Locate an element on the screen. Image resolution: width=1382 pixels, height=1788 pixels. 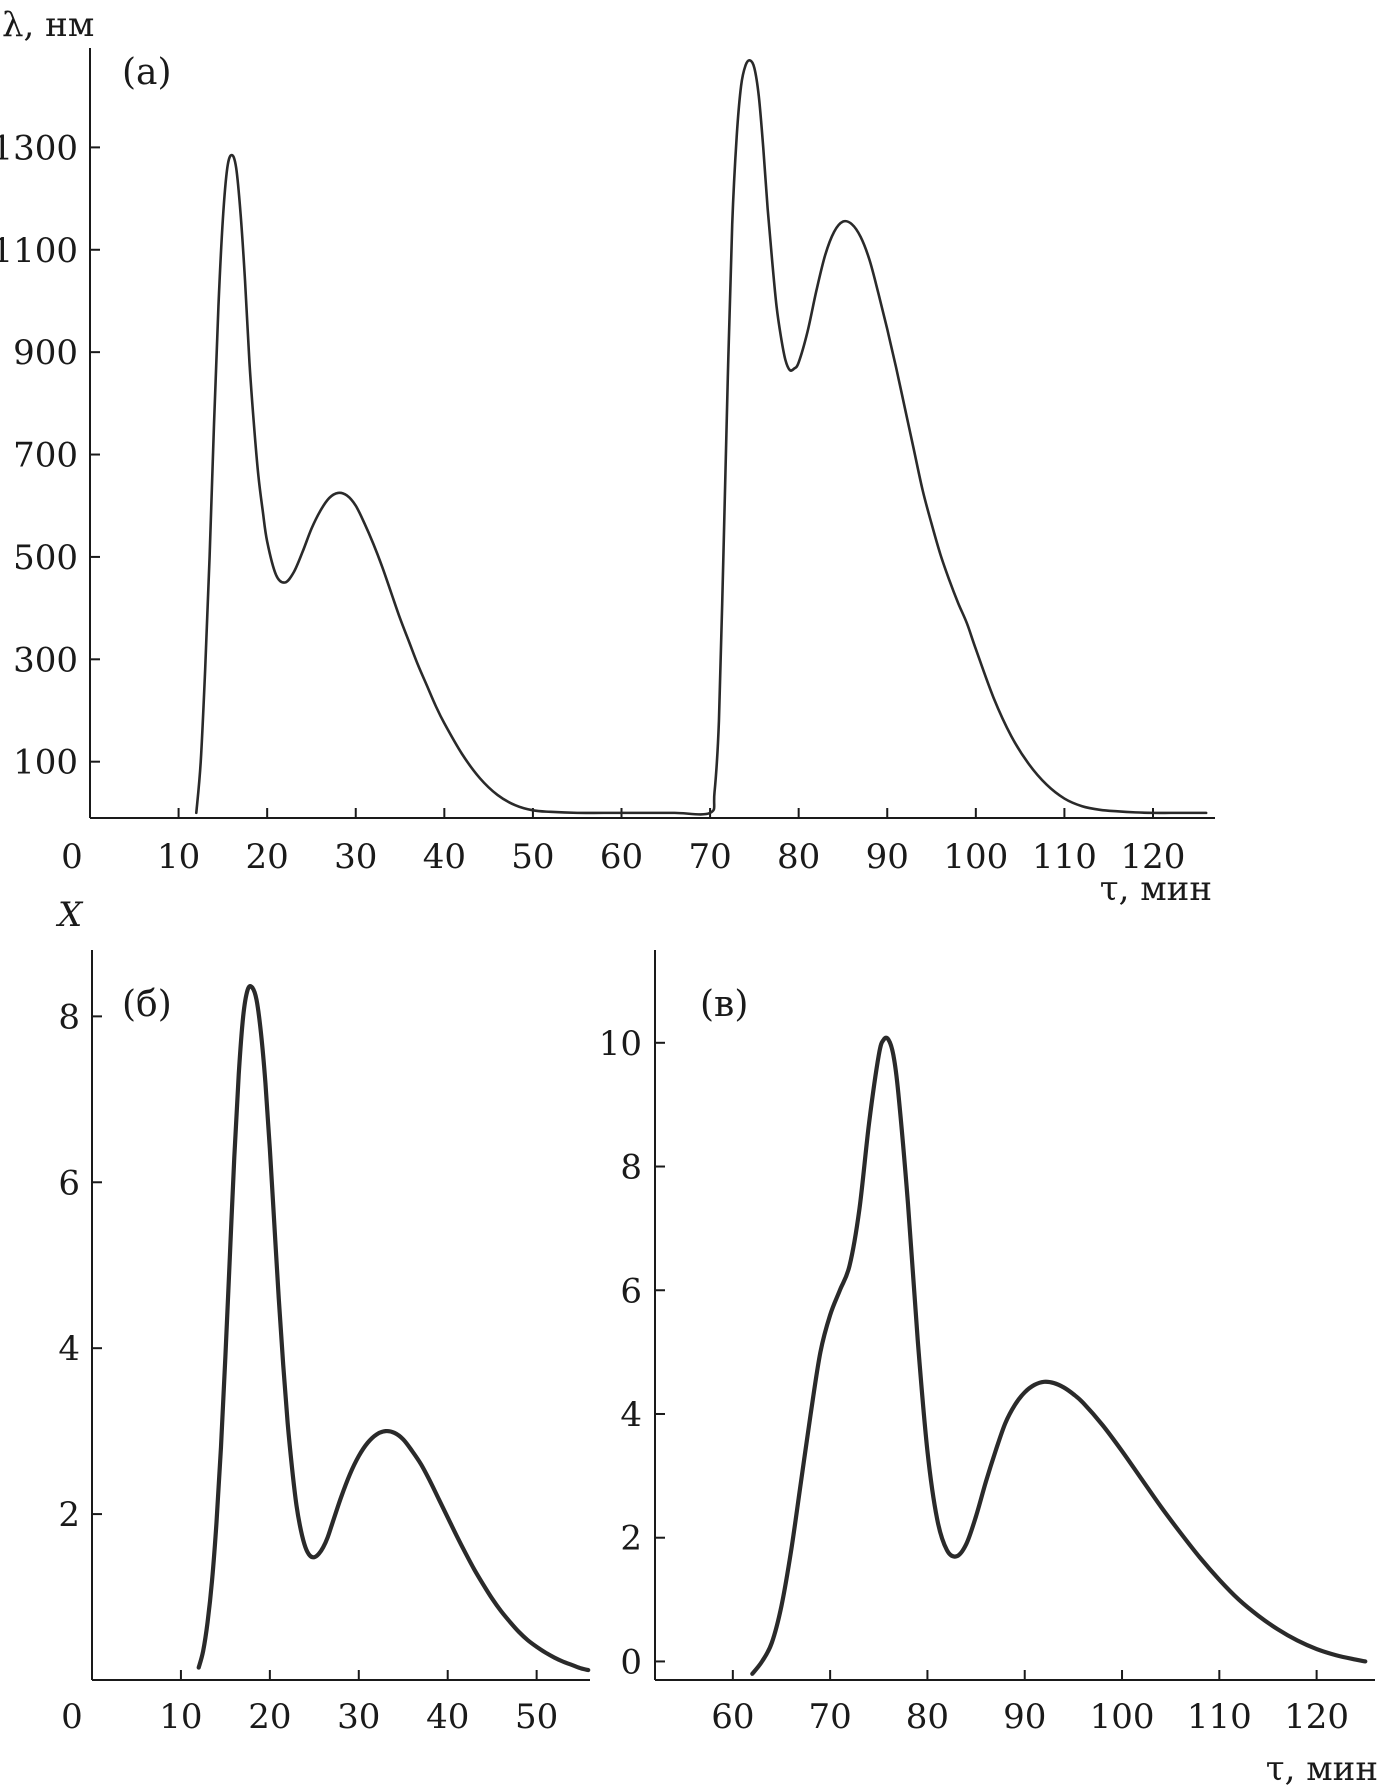
chart-b-series is located at coordinates (393, 1328).